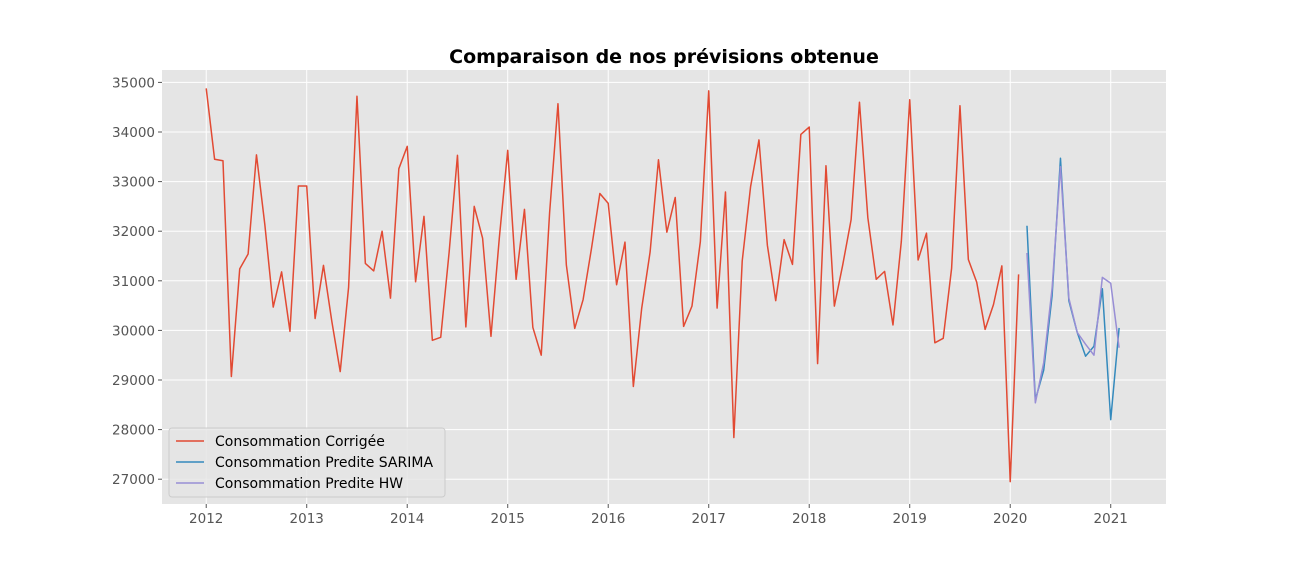 This screenshot has width=1296, height=576. What do you see at coordinates (133, 83) in the screenshot?
I see `y-tick-label: 35000` at bounding box center [133, 83].